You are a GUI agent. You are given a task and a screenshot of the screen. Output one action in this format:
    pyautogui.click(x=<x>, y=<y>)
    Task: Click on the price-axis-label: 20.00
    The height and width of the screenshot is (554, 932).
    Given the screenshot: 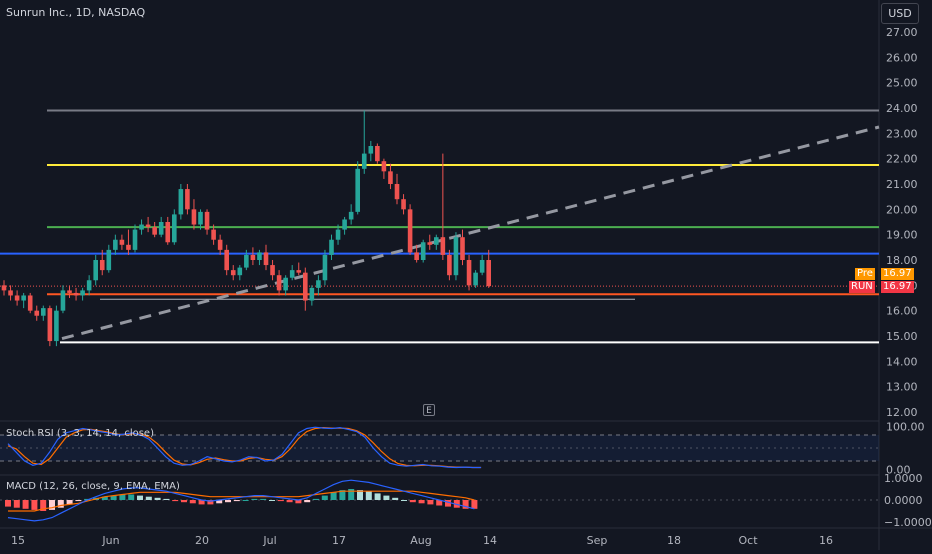 What is the action you would take?
    pyautogui.click(x=902, y=209)
    